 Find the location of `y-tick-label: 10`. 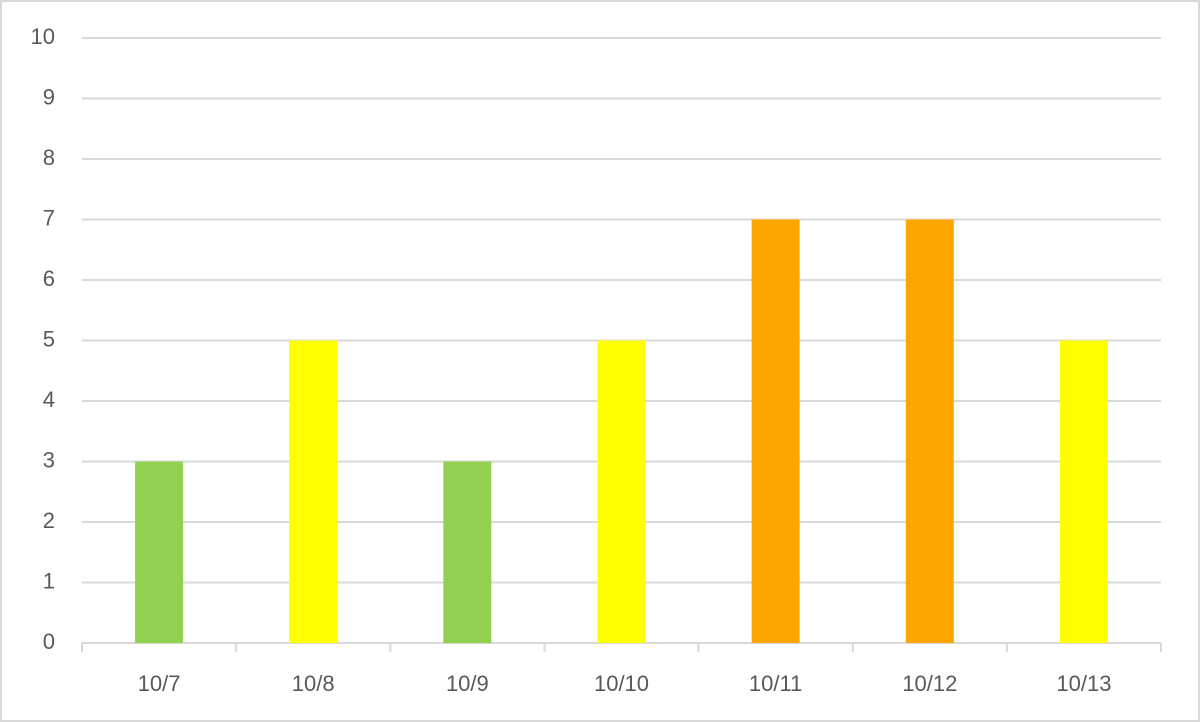

y-tick-label: 10 is located at coordinates (43, 36).